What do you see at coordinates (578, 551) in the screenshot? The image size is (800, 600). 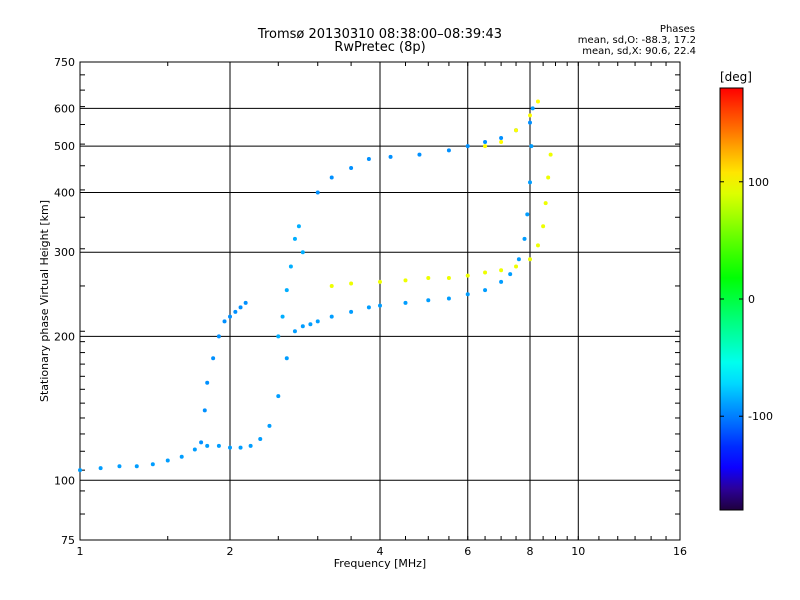 I see `x-tick-label: 10` at bounding box center [578, 551].